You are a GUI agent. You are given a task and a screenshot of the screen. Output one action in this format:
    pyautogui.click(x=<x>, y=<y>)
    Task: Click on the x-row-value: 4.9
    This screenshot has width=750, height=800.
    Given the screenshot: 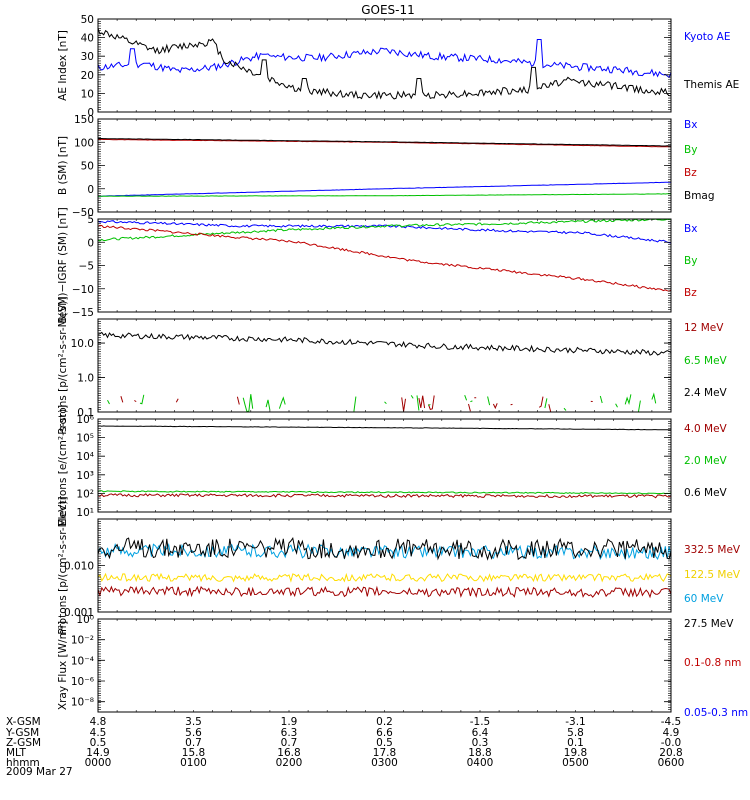 What is the action you would take?
    pyautogui.click(x=671, y=733)
    